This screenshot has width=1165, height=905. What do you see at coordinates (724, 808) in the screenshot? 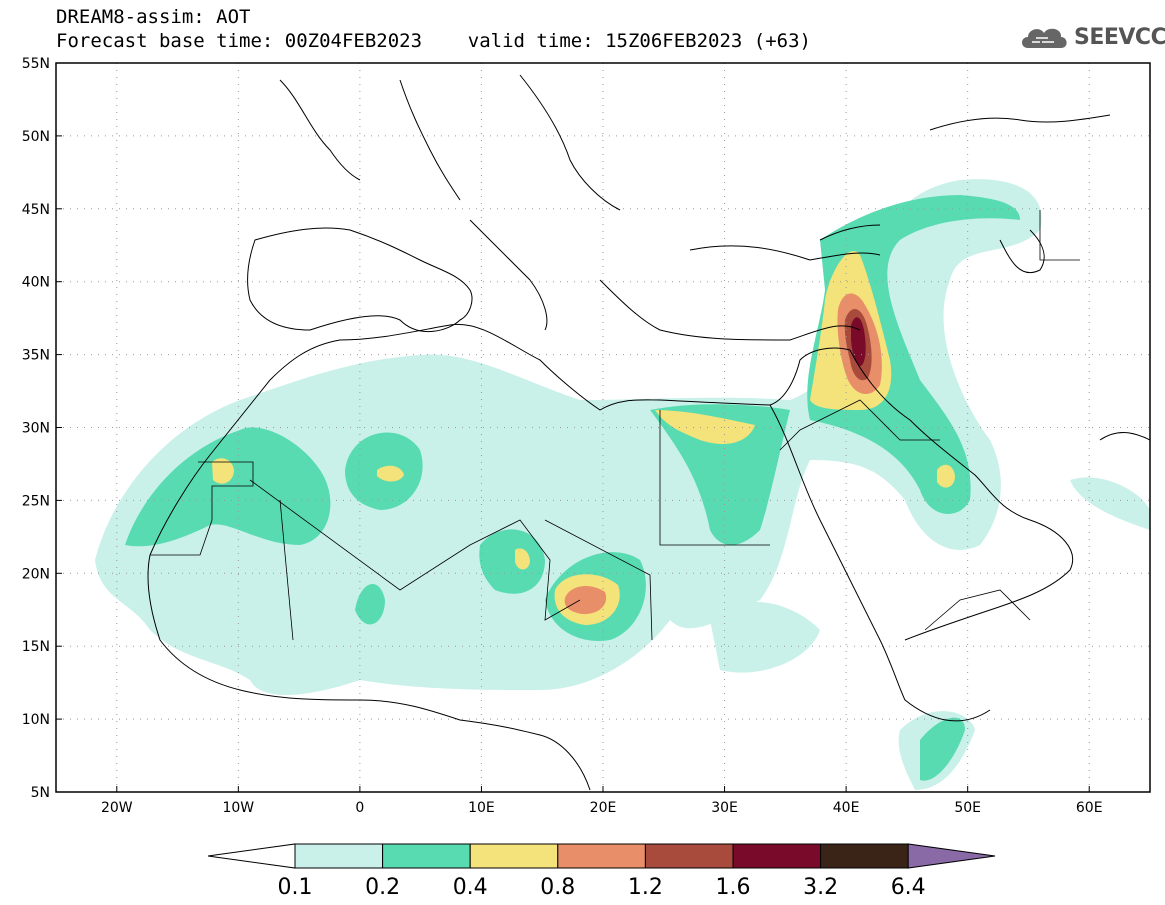
I see `lon-tick-label: 30E` at bounding box center [724, 808].